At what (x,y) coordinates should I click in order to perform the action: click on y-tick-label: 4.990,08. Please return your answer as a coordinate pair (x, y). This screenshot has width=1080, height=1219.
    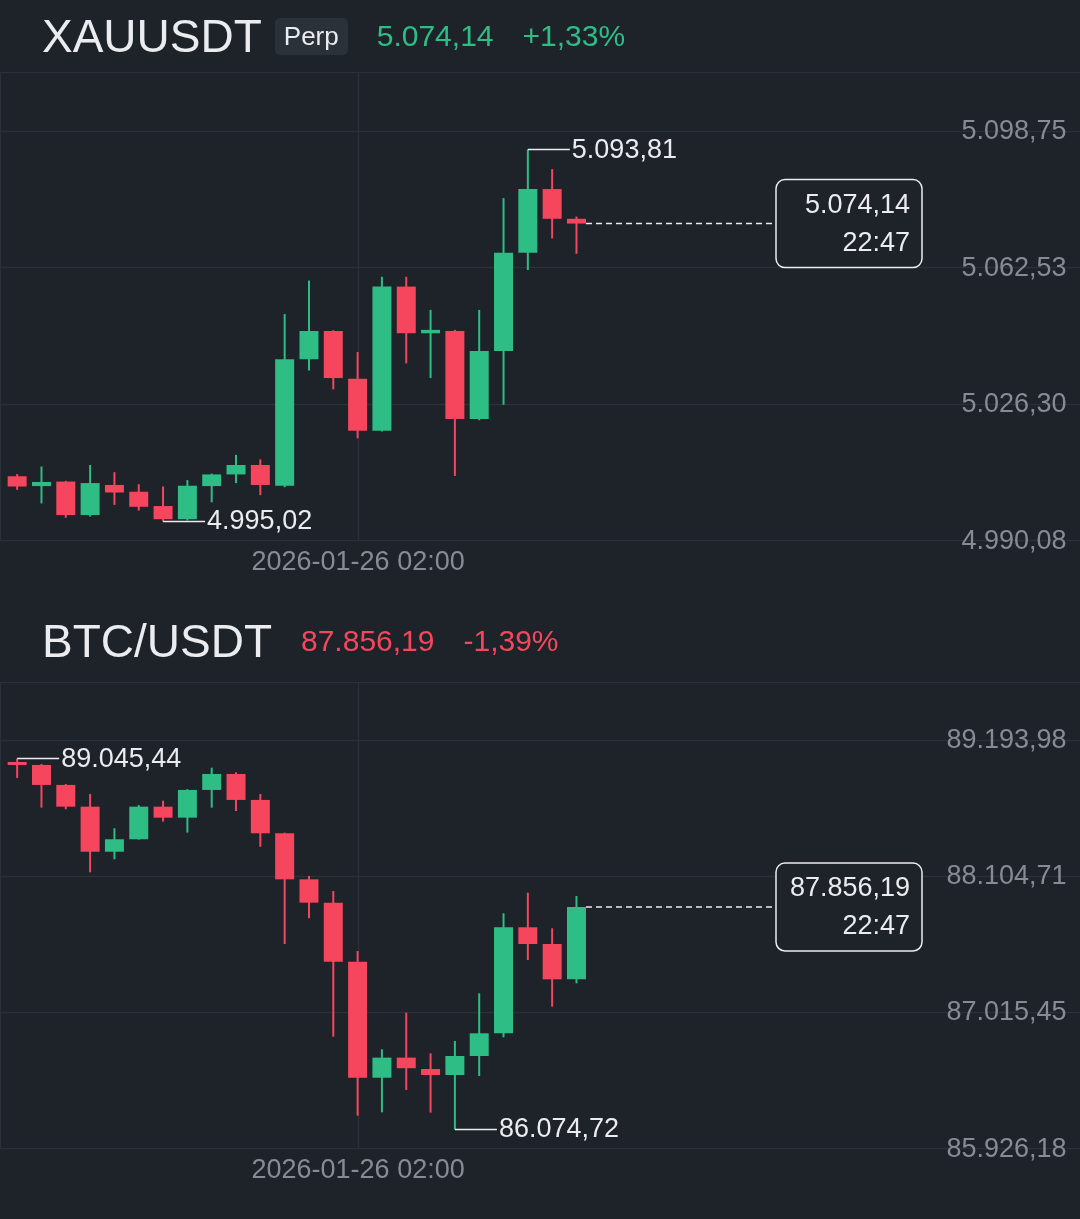
    Looking at the image, I should click on (1014, 539).